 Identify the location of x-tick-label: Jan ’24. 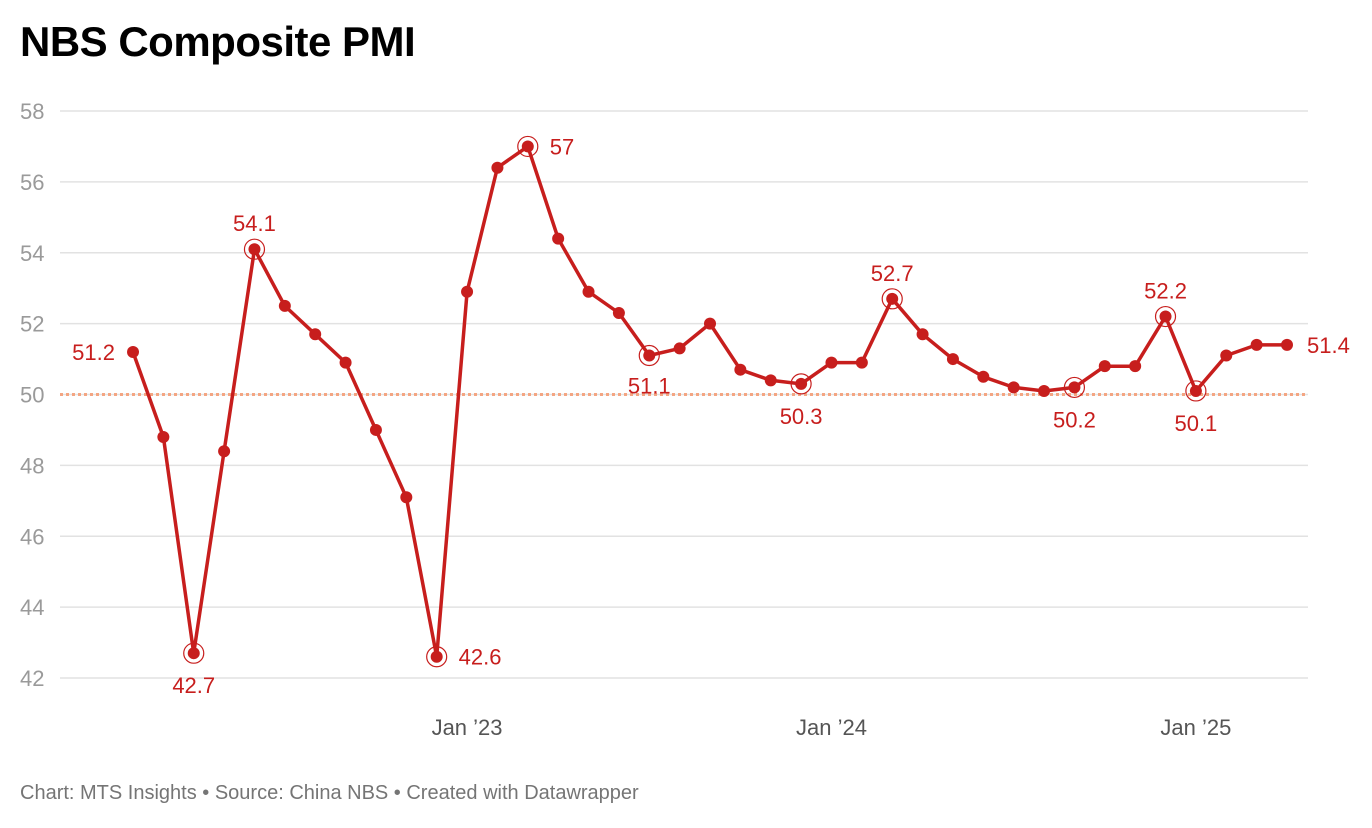
(831, 727).